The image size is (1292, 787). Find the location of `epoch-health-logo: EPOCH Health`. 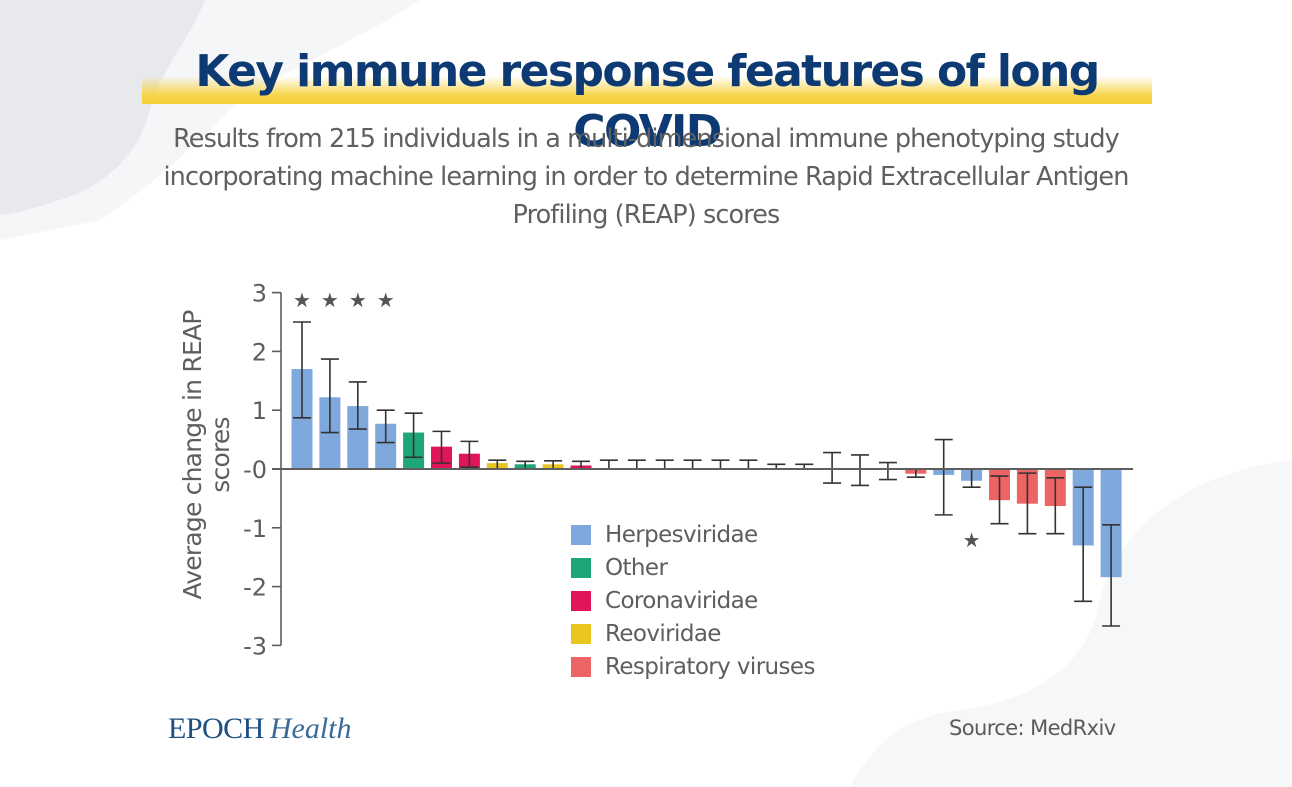

epoch-health-logo: EPOCH Health is located at coordinates (260, 729).